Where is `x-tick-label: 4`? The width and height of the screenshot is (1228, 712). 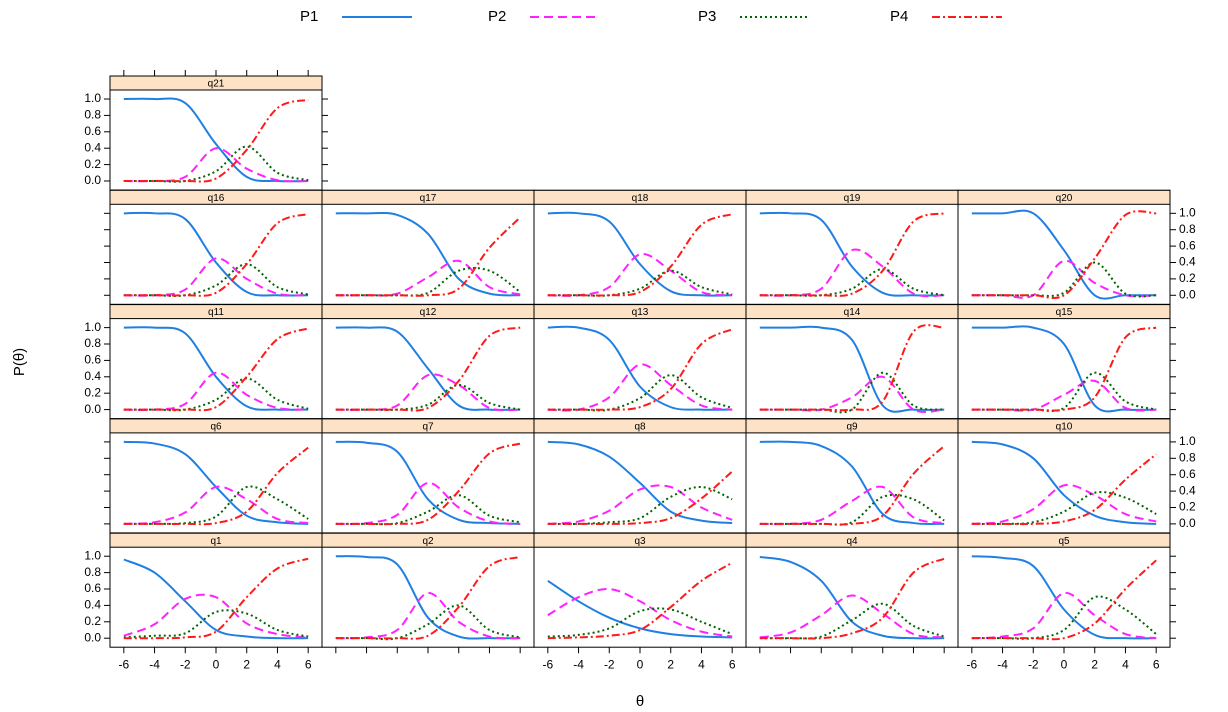
x-tick-label: 4 is located at coordinates (1125, 664).